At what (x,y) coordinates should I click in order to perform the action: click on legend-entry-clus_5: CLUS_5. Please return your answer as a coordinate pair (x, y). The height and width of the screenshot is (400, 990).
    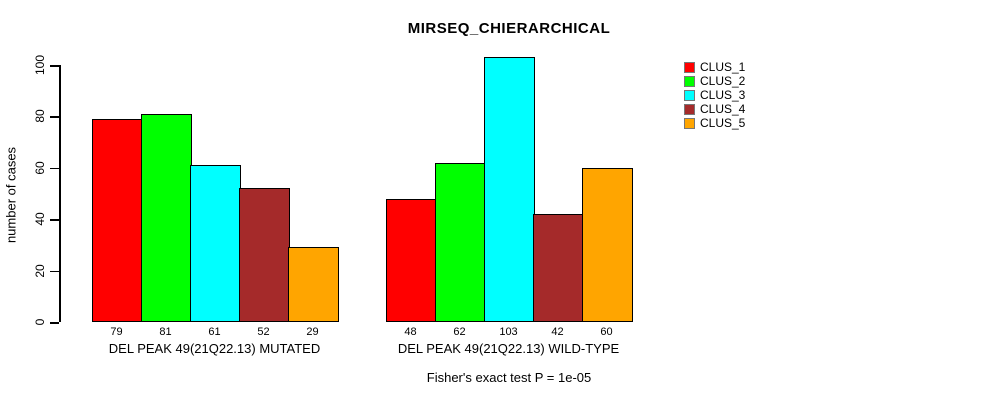
    Looking at the image, I should click on (714, 123).